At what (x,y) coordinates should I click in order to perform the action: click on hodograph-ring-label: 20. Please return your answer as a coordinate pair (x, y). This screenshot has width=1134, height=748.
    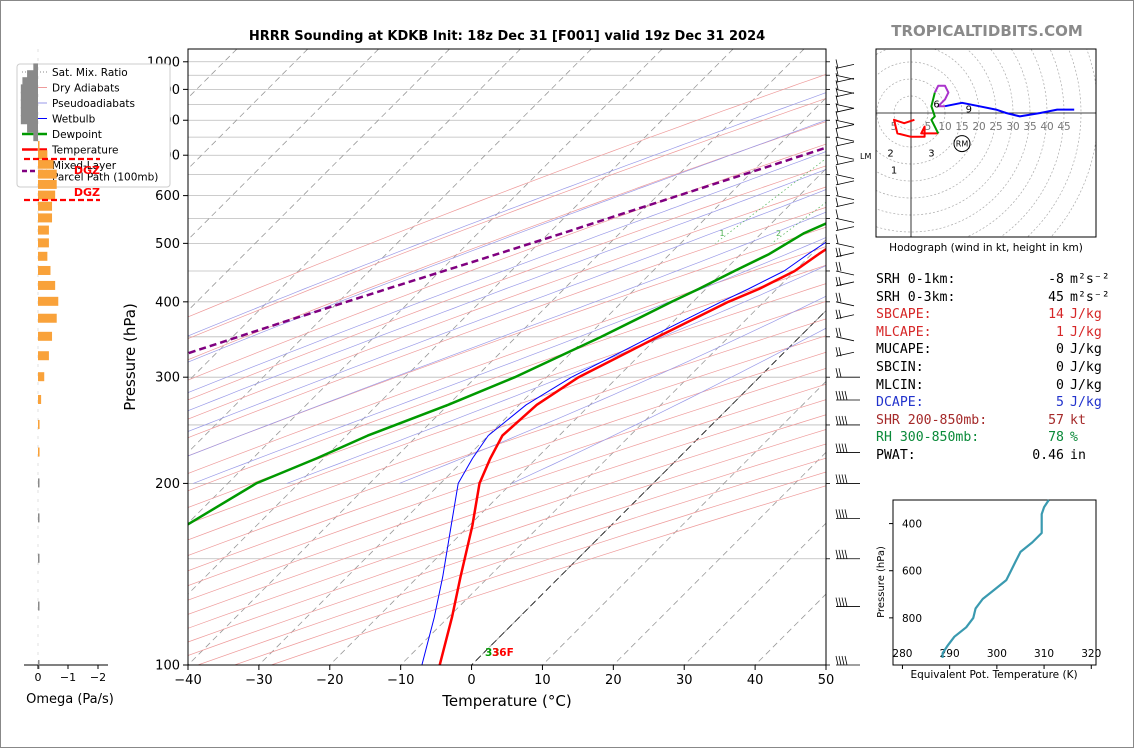
    Looking at the image, I should click on (978, 127).